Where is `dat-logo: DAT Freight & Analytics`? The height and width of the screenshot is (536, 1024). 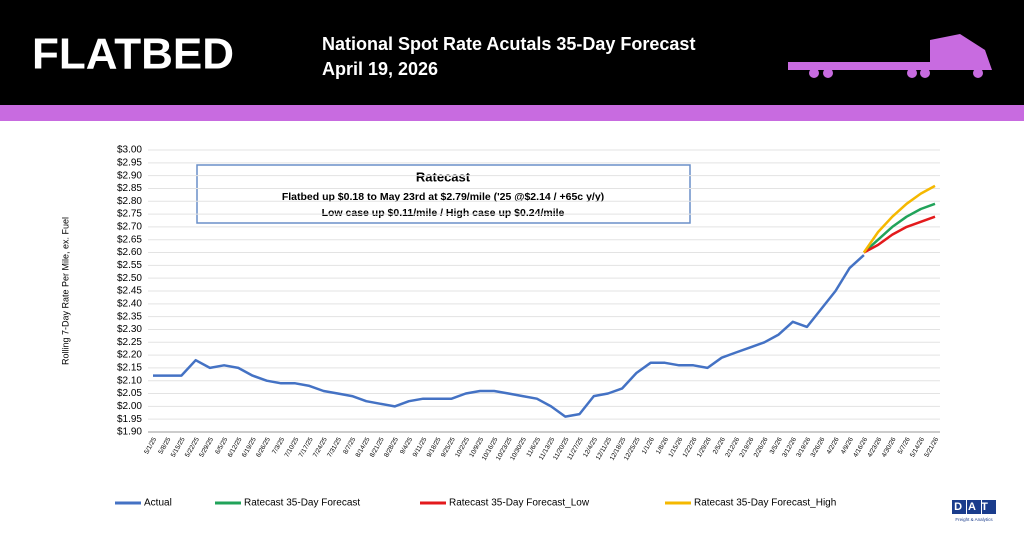
dat-logo: DAT Freight & Analytics is located at coordinates (974, 511).